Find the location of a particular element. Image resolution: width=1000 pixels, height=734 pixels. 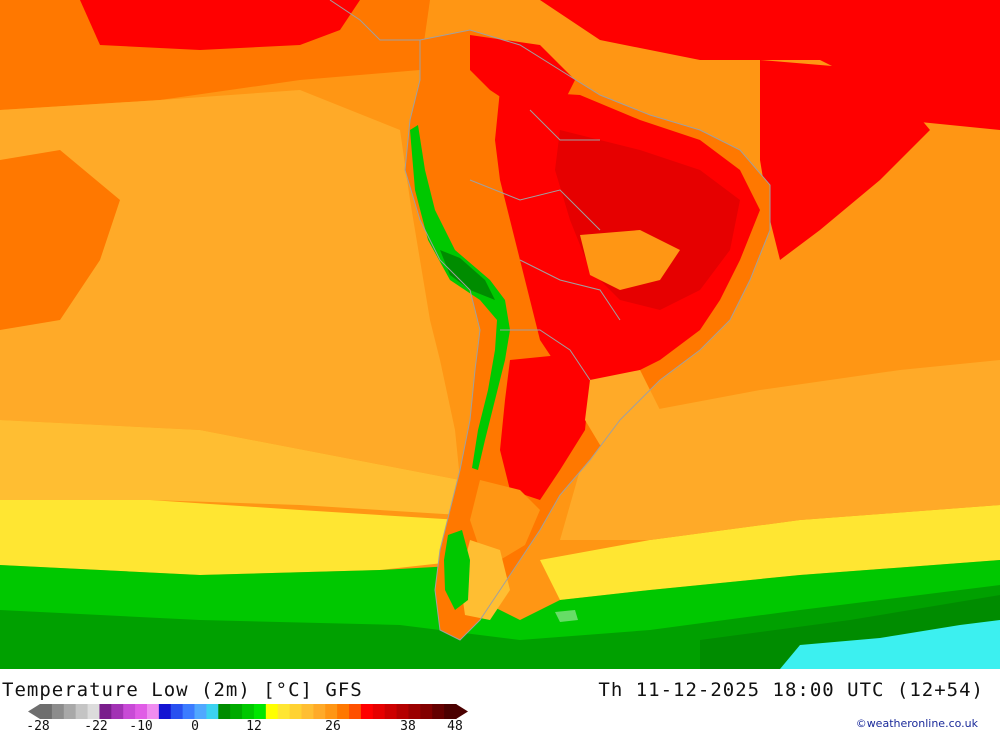

southern-yellow-band is located at coordinates (235, 537).